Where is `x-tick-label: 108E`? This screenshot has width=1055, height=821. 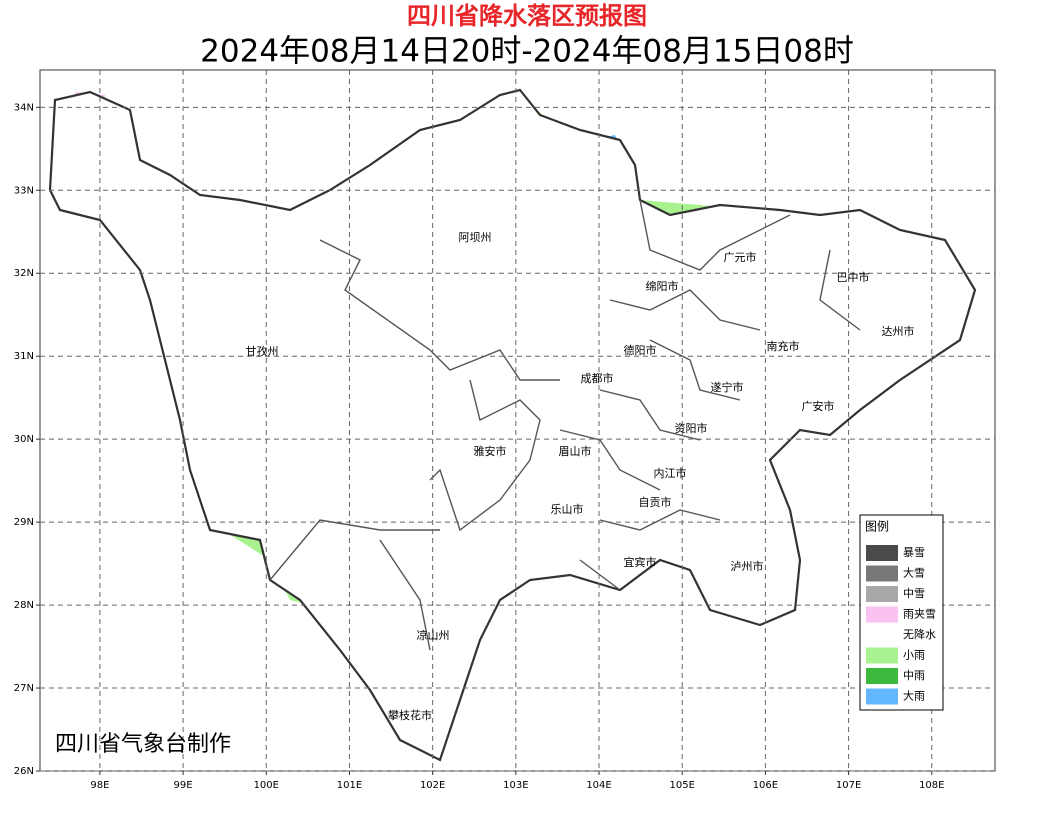 x-tick-label: 108E is located at coordinates (931, 785).